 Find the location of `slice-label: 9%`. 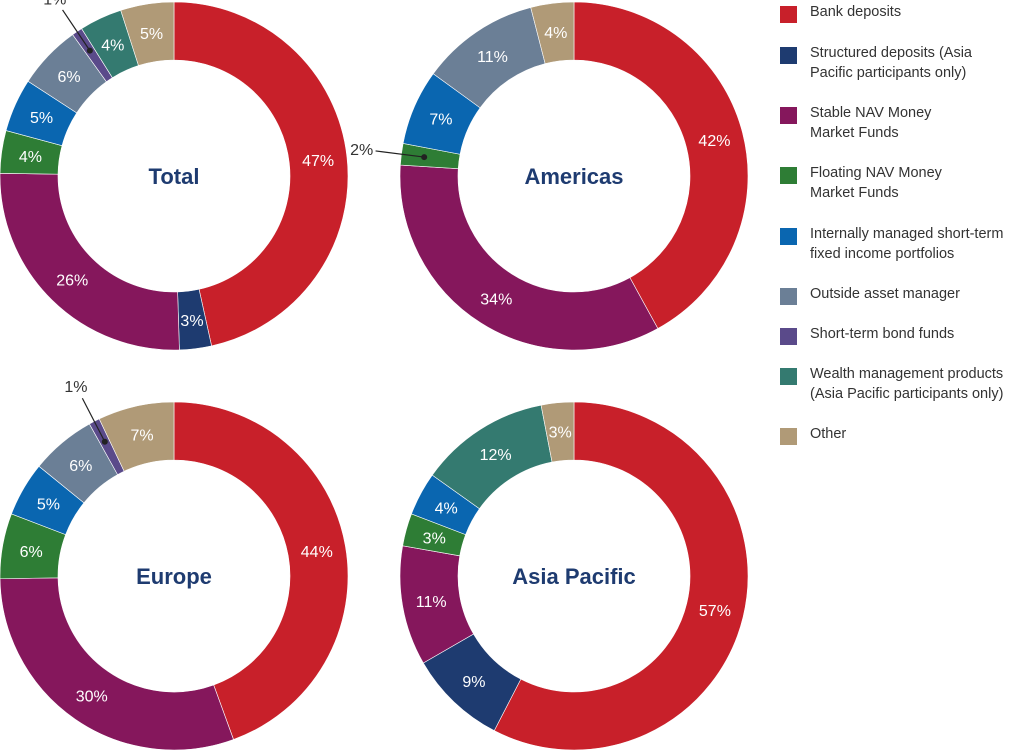

slice-label: 9% is located at coordinates (473, 682).